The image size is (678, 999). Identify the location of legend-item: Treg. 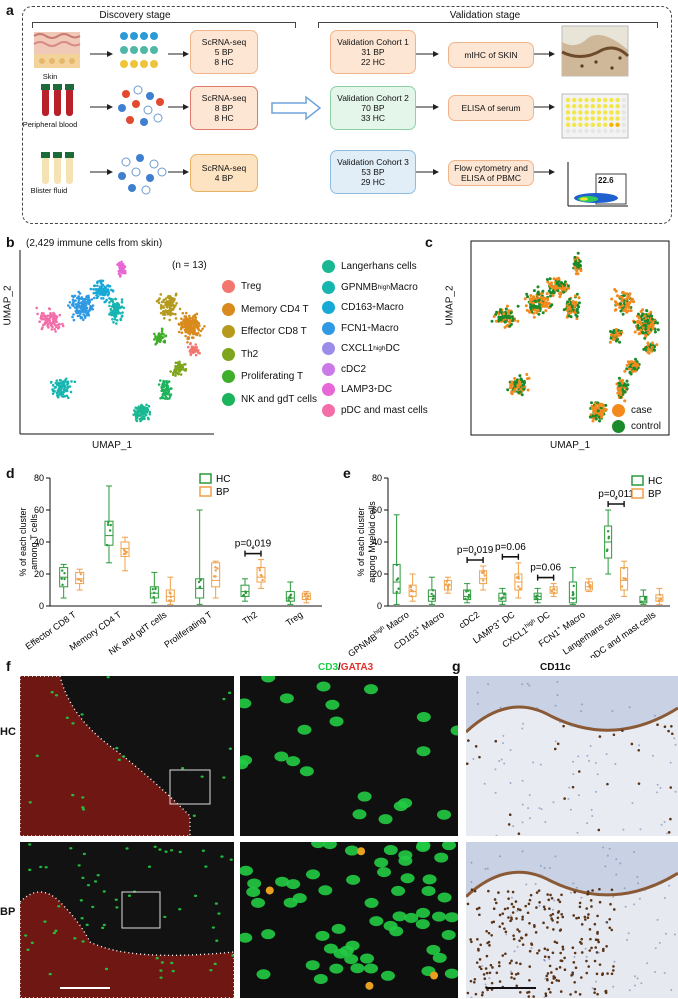
(241, 286).